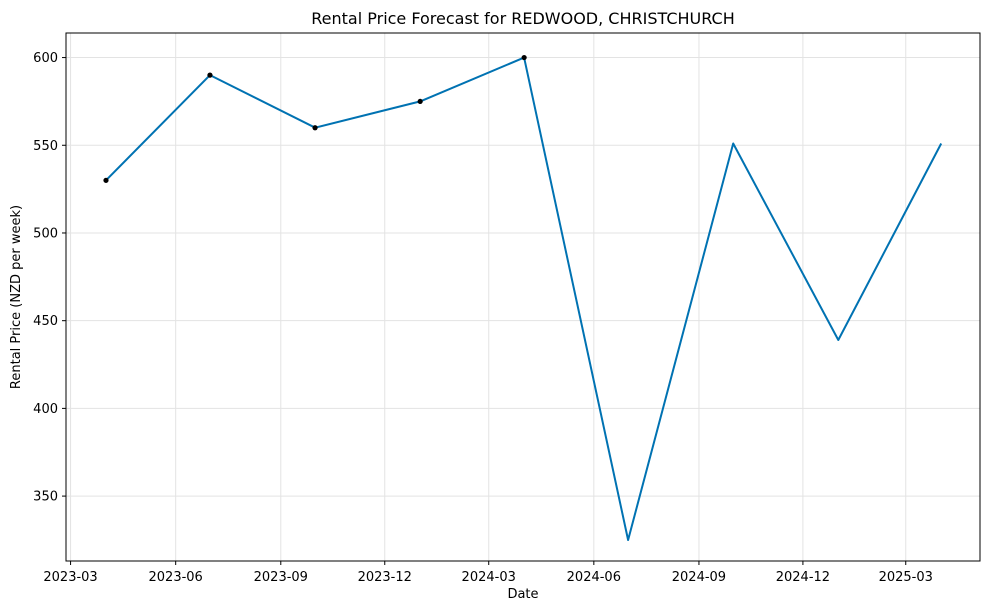 This screenshot has width=989, height=612. Describe the element at coordinates (803, 577) in the screenshot. I see `x-tick-label: 2024-12` at that location.